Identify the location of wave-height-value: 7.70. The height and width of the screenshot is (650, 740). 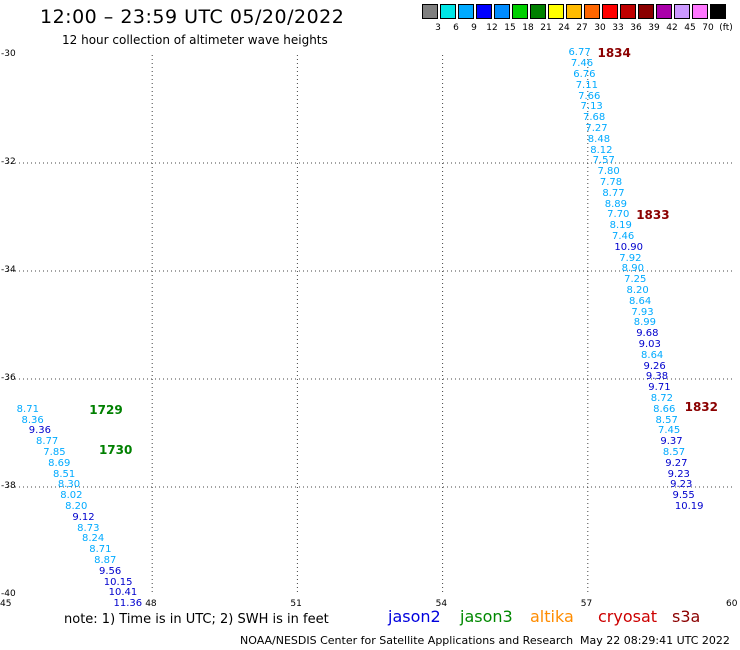
(618, 215).